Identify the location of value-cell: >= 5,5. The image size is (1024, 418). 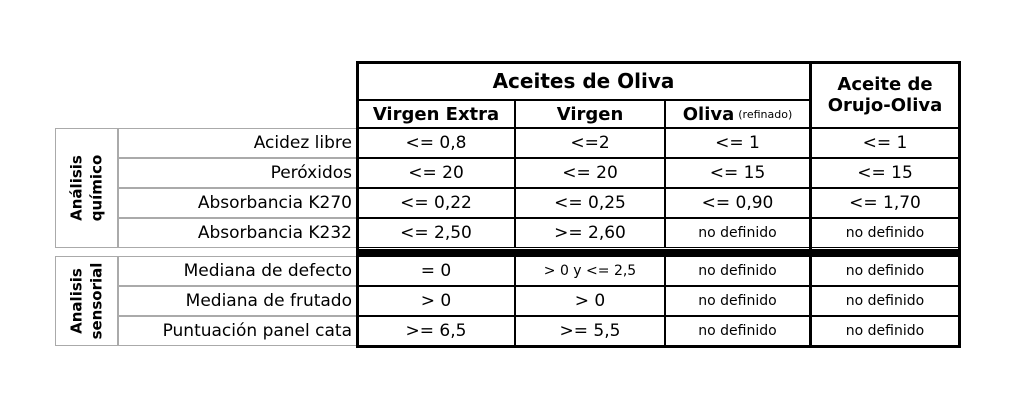
(590, 331).